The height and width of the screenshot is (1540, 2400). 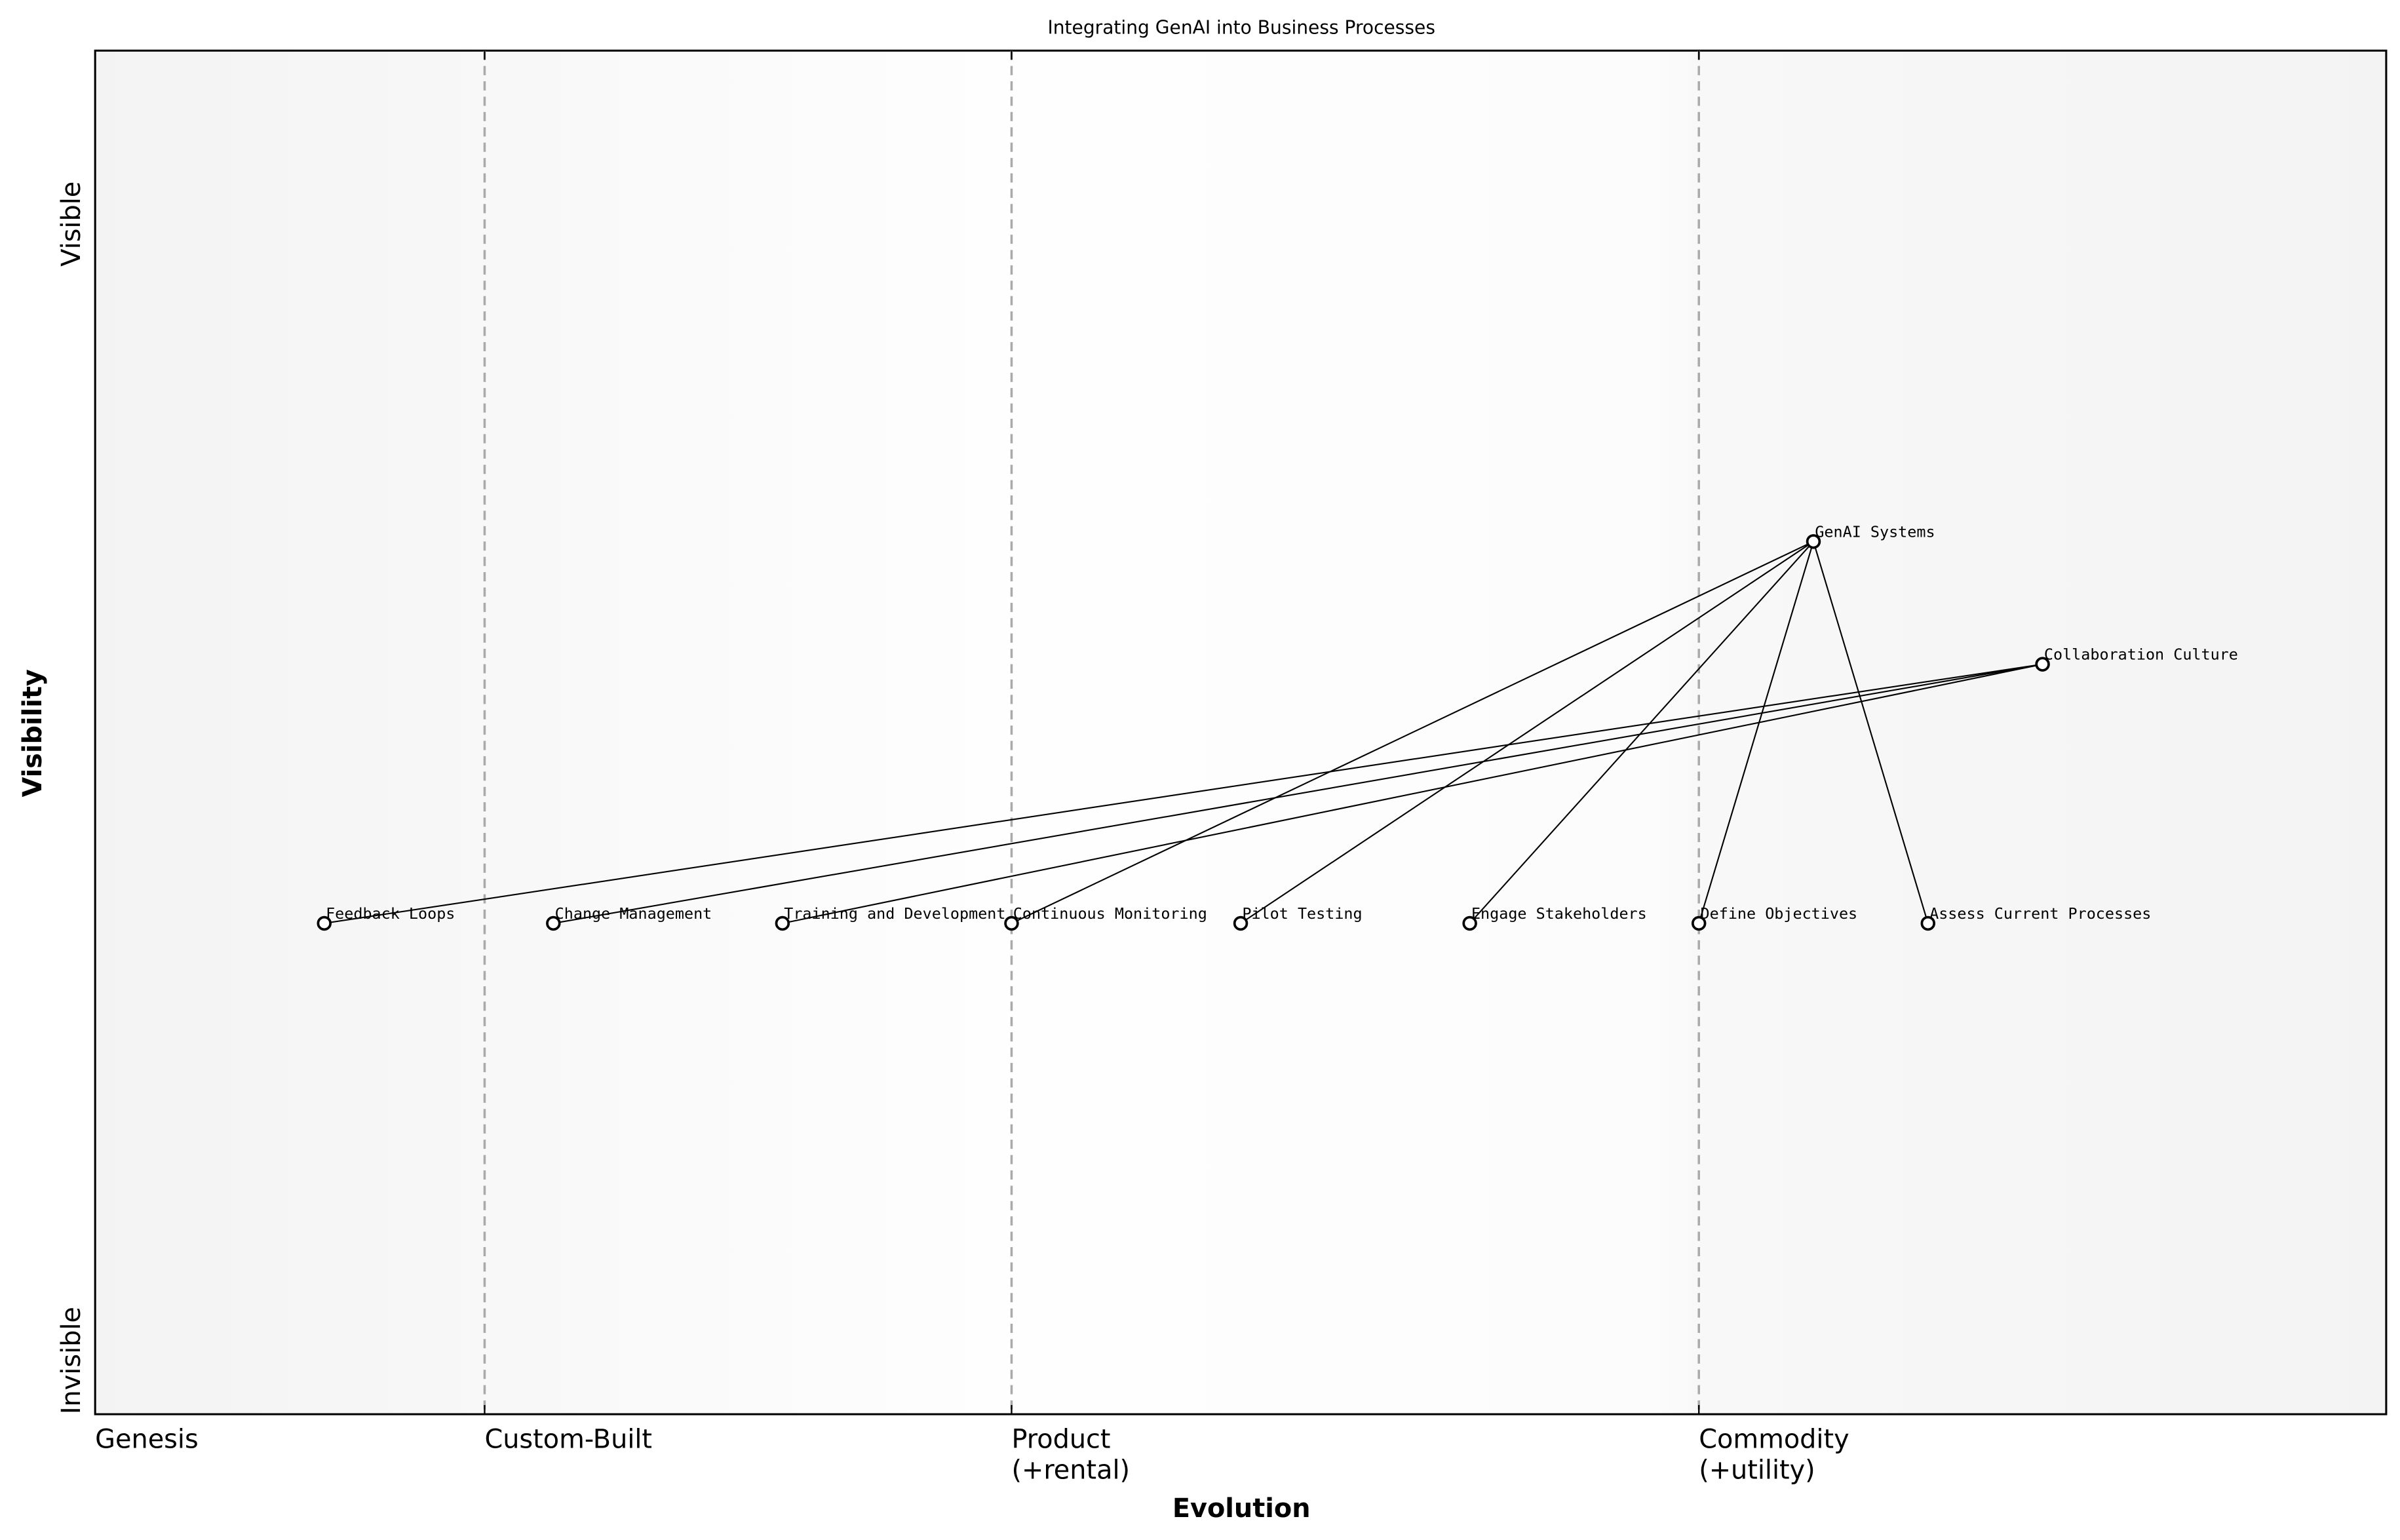 I want to click on node-label: Define Objectives, so click(x=1779, y=913).